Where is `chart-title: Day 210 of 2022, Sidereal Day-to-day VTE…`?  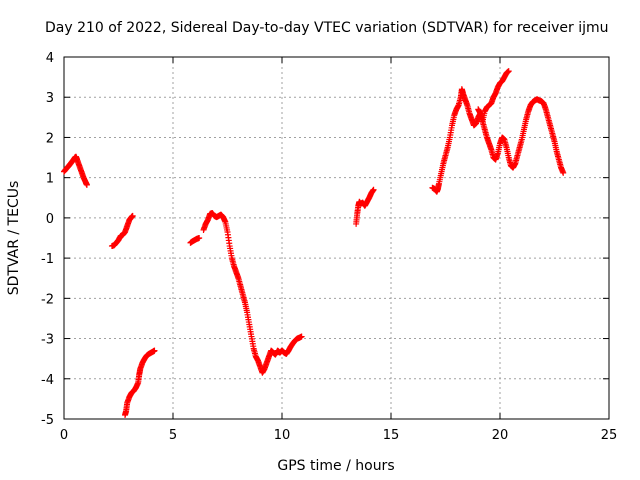 chart-title: Day 210 of 2022, Sidereal Day-to-day VTE… is located at coordinates (327, 28).